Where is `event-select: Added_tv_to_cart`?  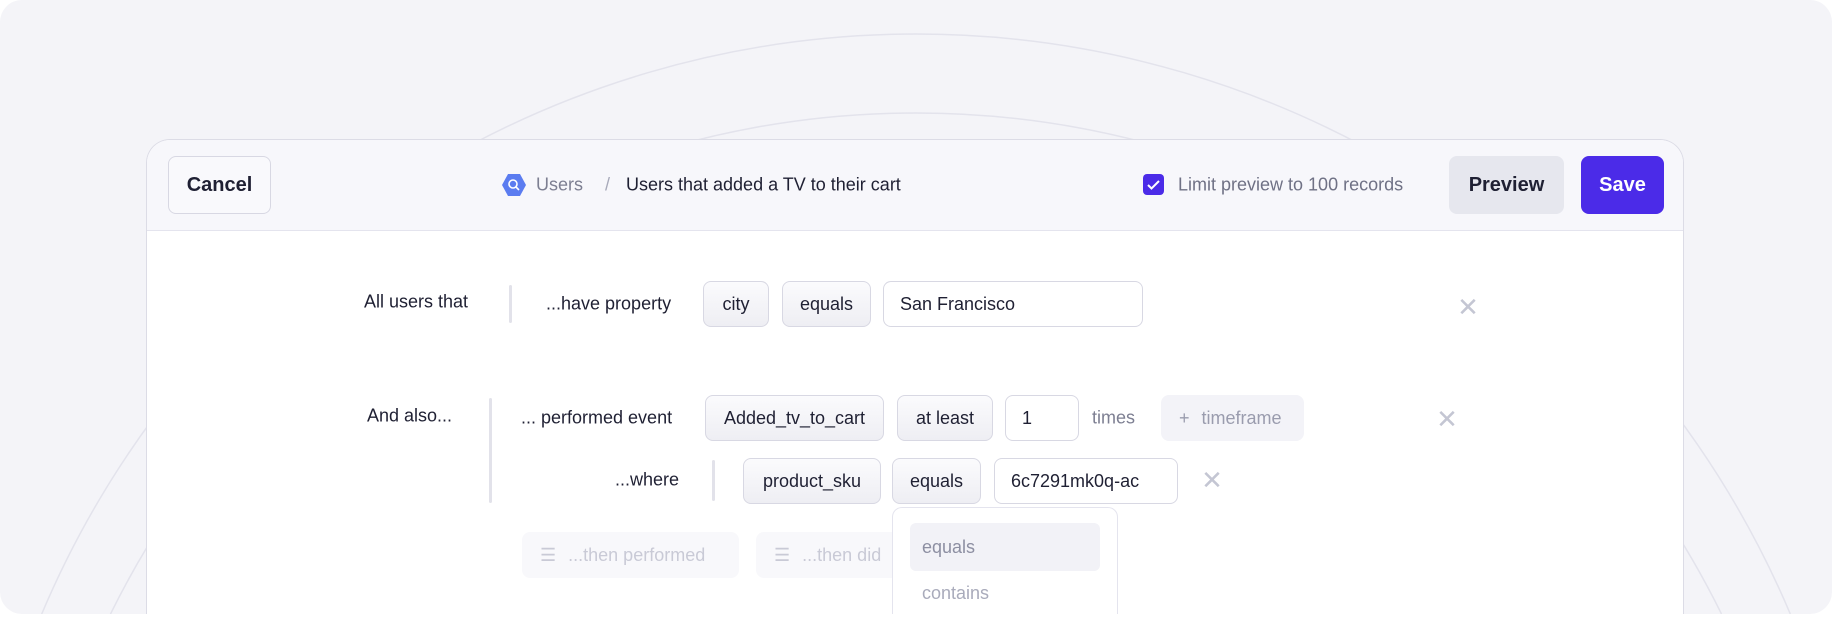 event-select: Added_tv_to_cart is located at coordinates (794, 418).